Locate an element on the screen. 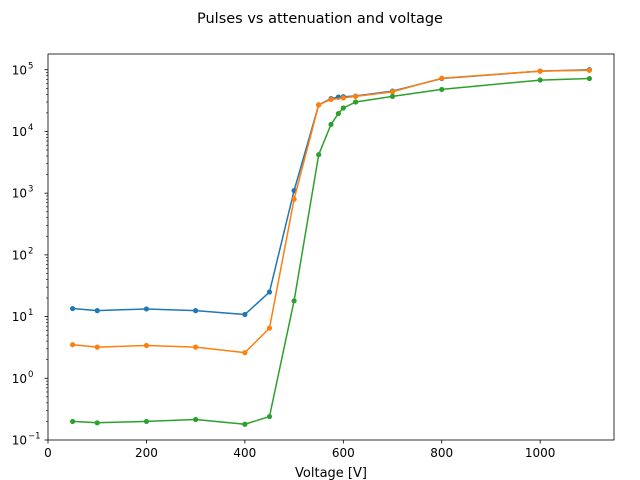 The width and height of the screenshot is (640, 480). x-axis: 0 200 400 600 800 1000 is located at coordinates (299, 450).